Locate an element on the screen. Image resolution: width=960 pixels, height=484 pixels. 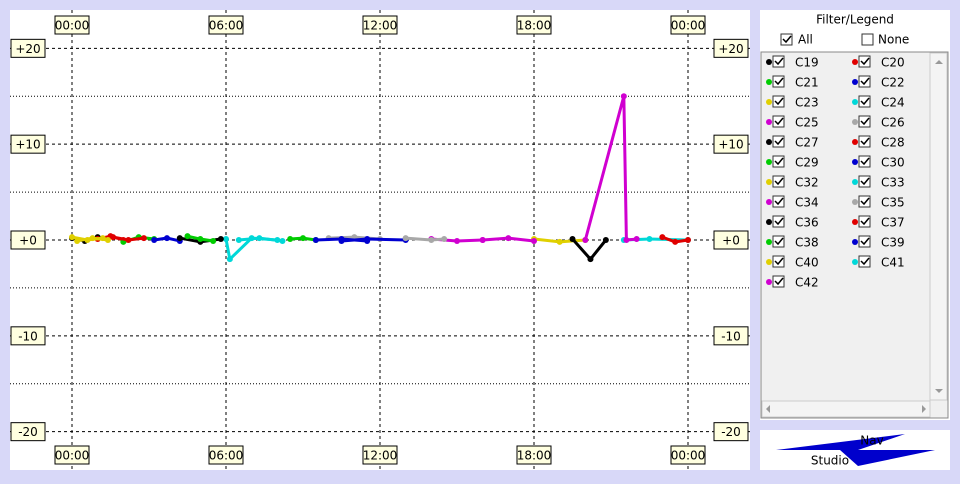
legend-label: C27 is located at coordinates (807, 143).